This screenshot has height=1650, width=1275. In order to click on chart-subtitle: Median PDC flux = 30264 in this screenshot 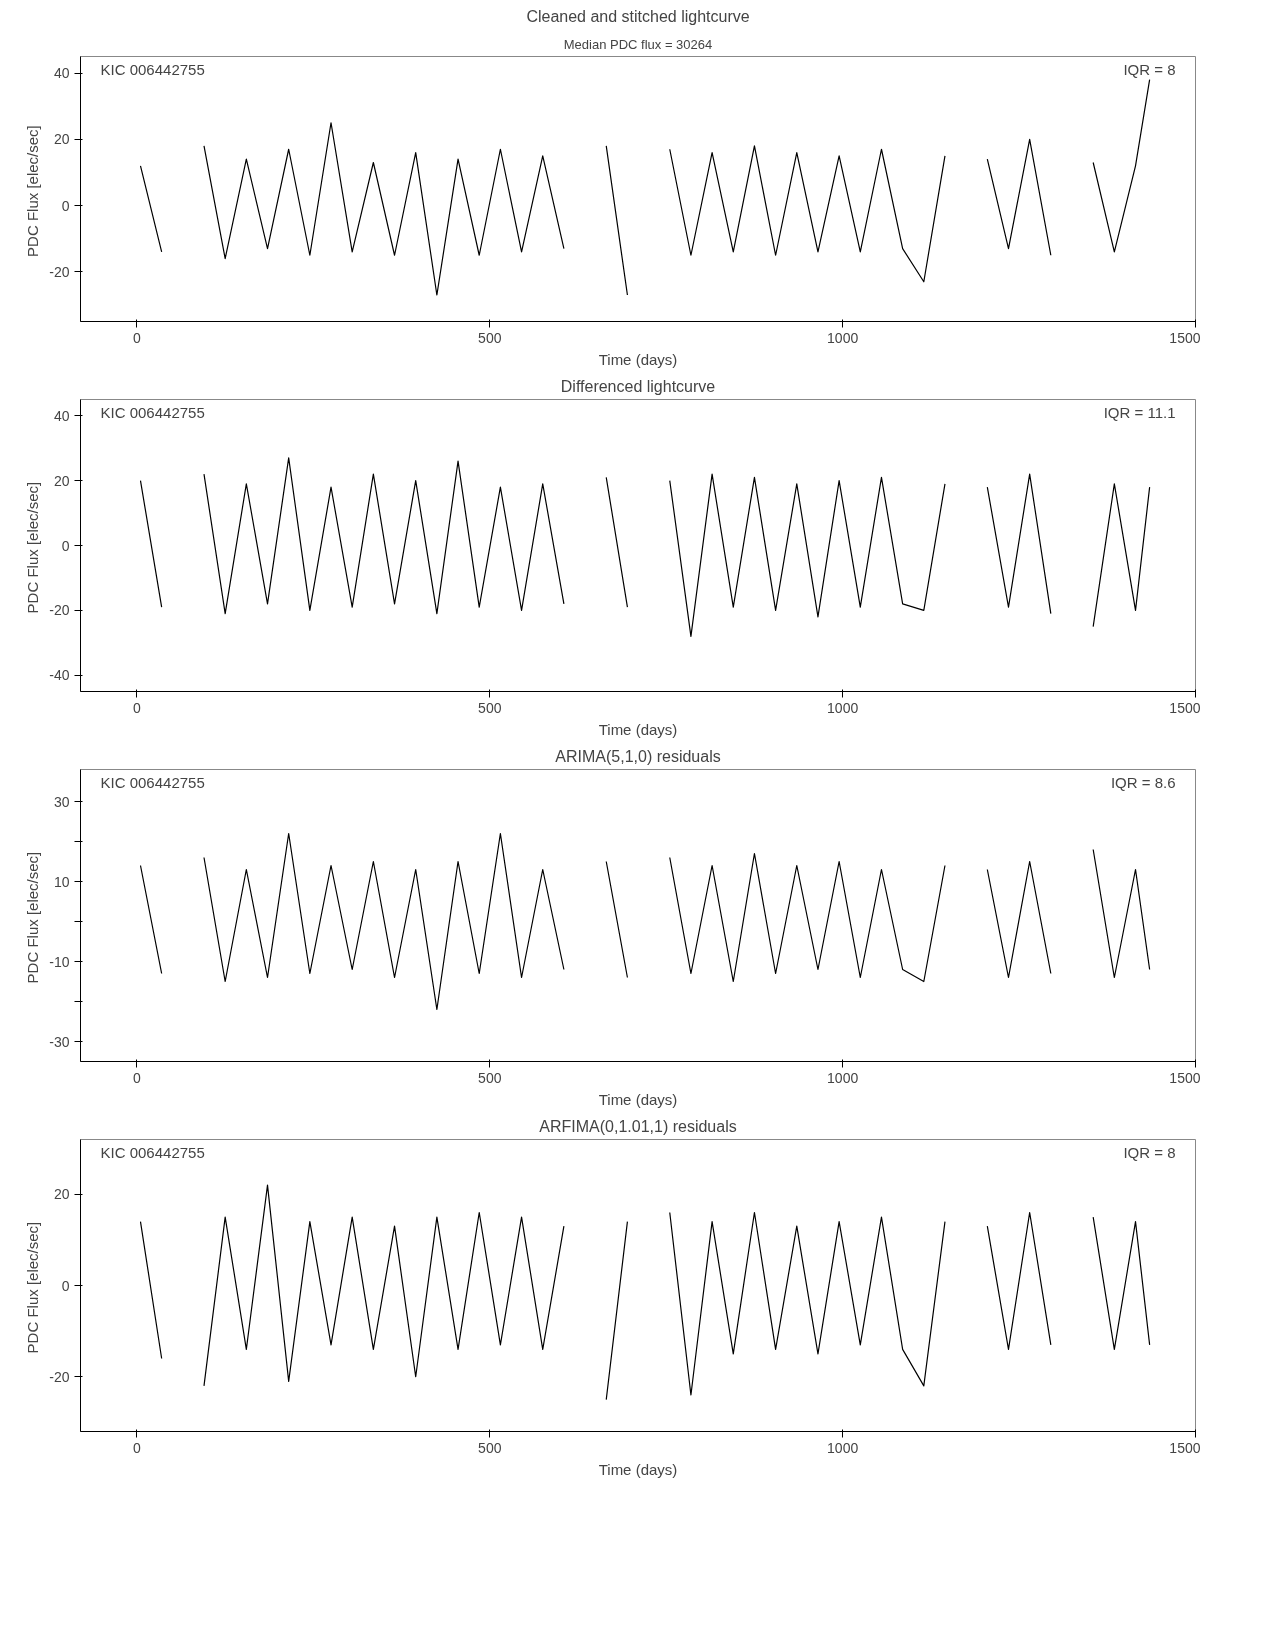, I will do `click(638, 44)`.